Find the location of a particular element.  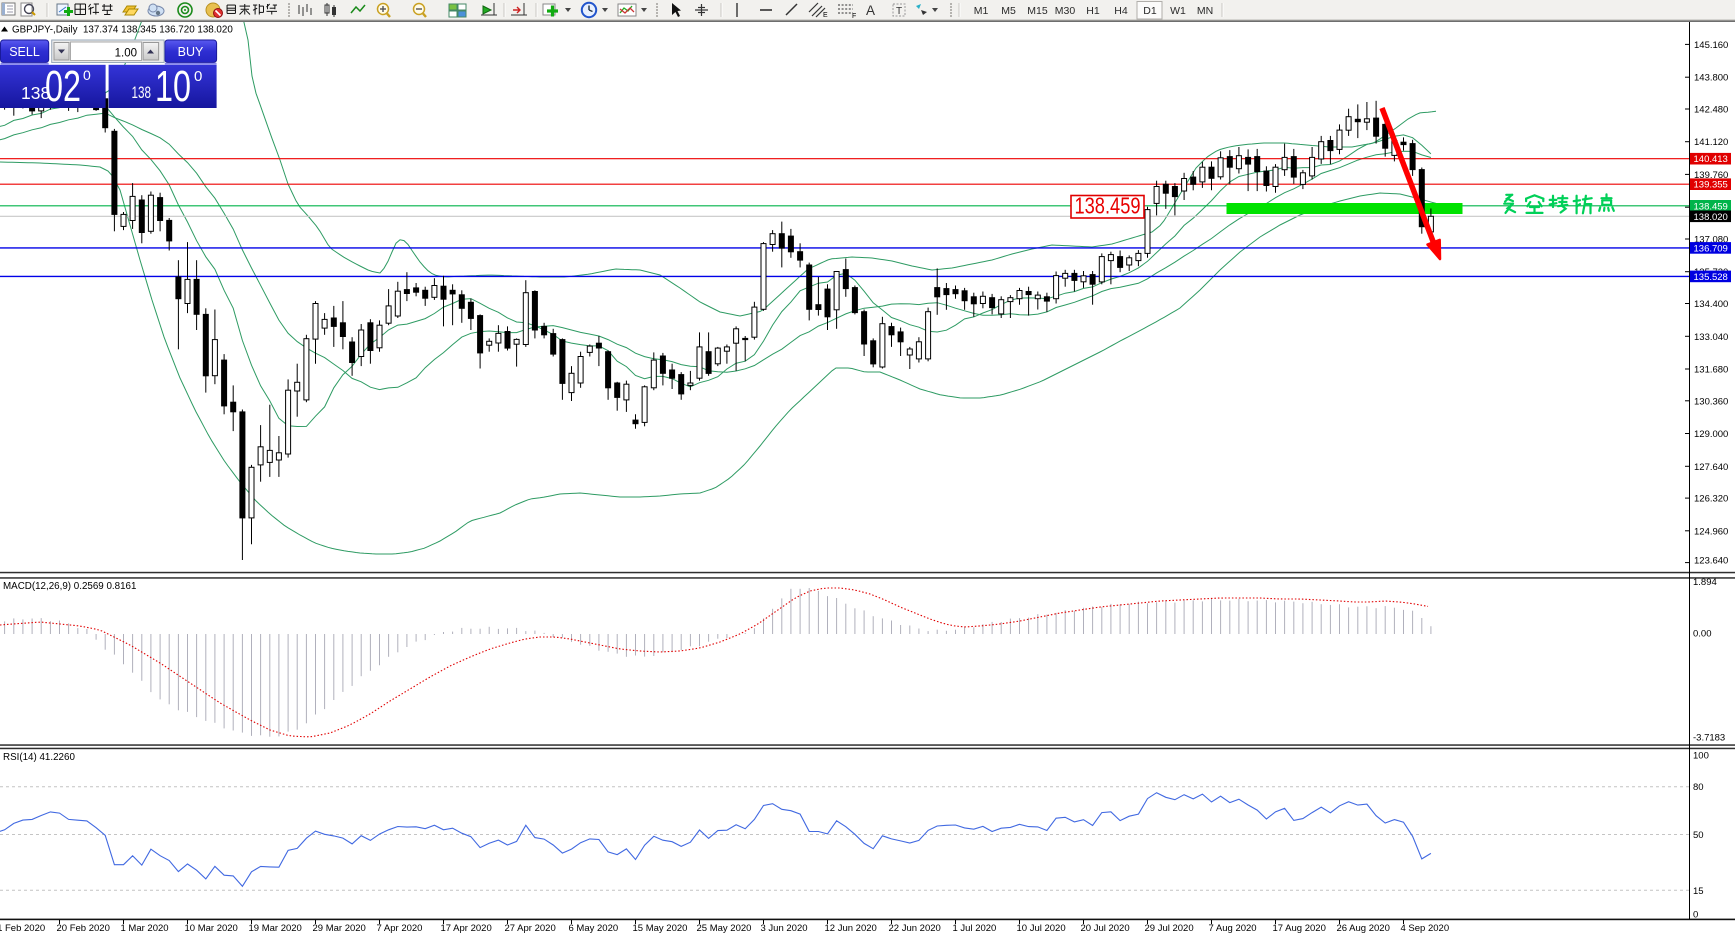

svg-text: 100 is located at coordinates (1701, 755).